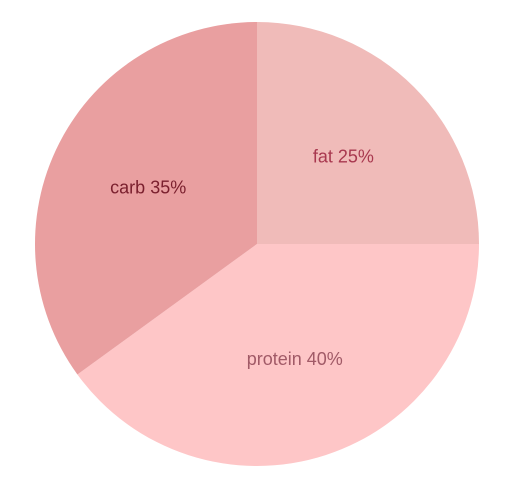  What do you see at coordinates (343, 156) in the screenshot?
I see `pie-label-fat: fat 25%` at bounding box center [343, 156].